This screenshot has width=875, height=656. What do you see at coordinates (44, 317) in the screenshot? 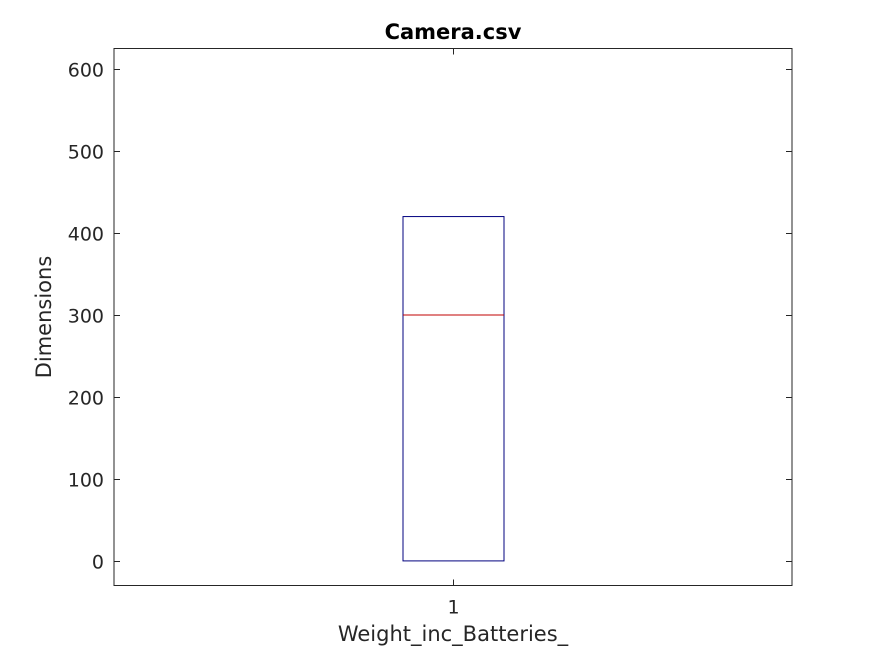
I see `y-axis-label: Dimensions` at bounding box center [44, 317].